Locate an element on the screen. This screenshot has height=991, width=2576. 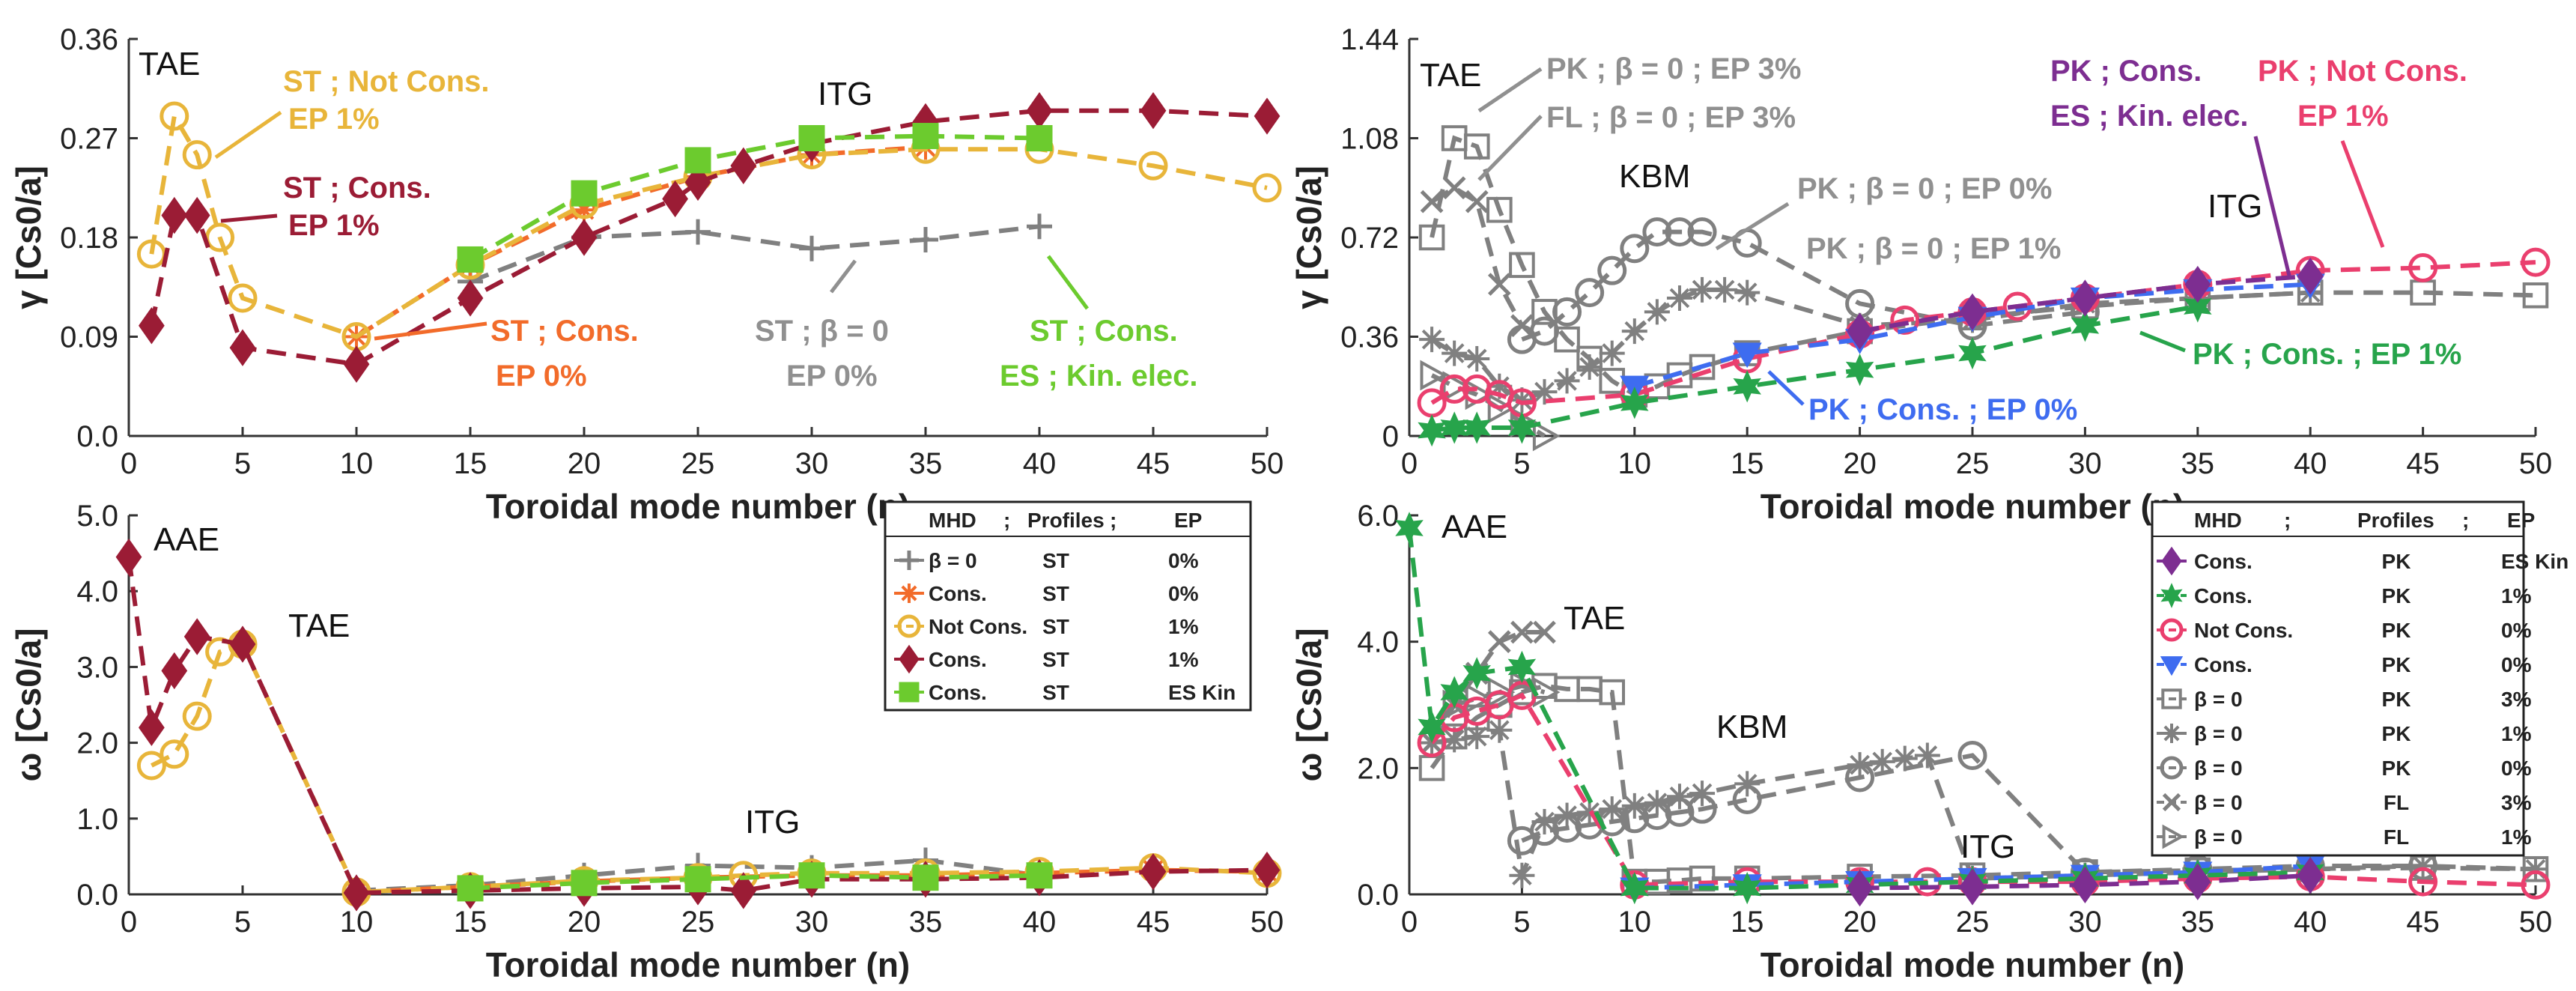
annotation: ST ; Cons. is located at coordinates (1104, 331).